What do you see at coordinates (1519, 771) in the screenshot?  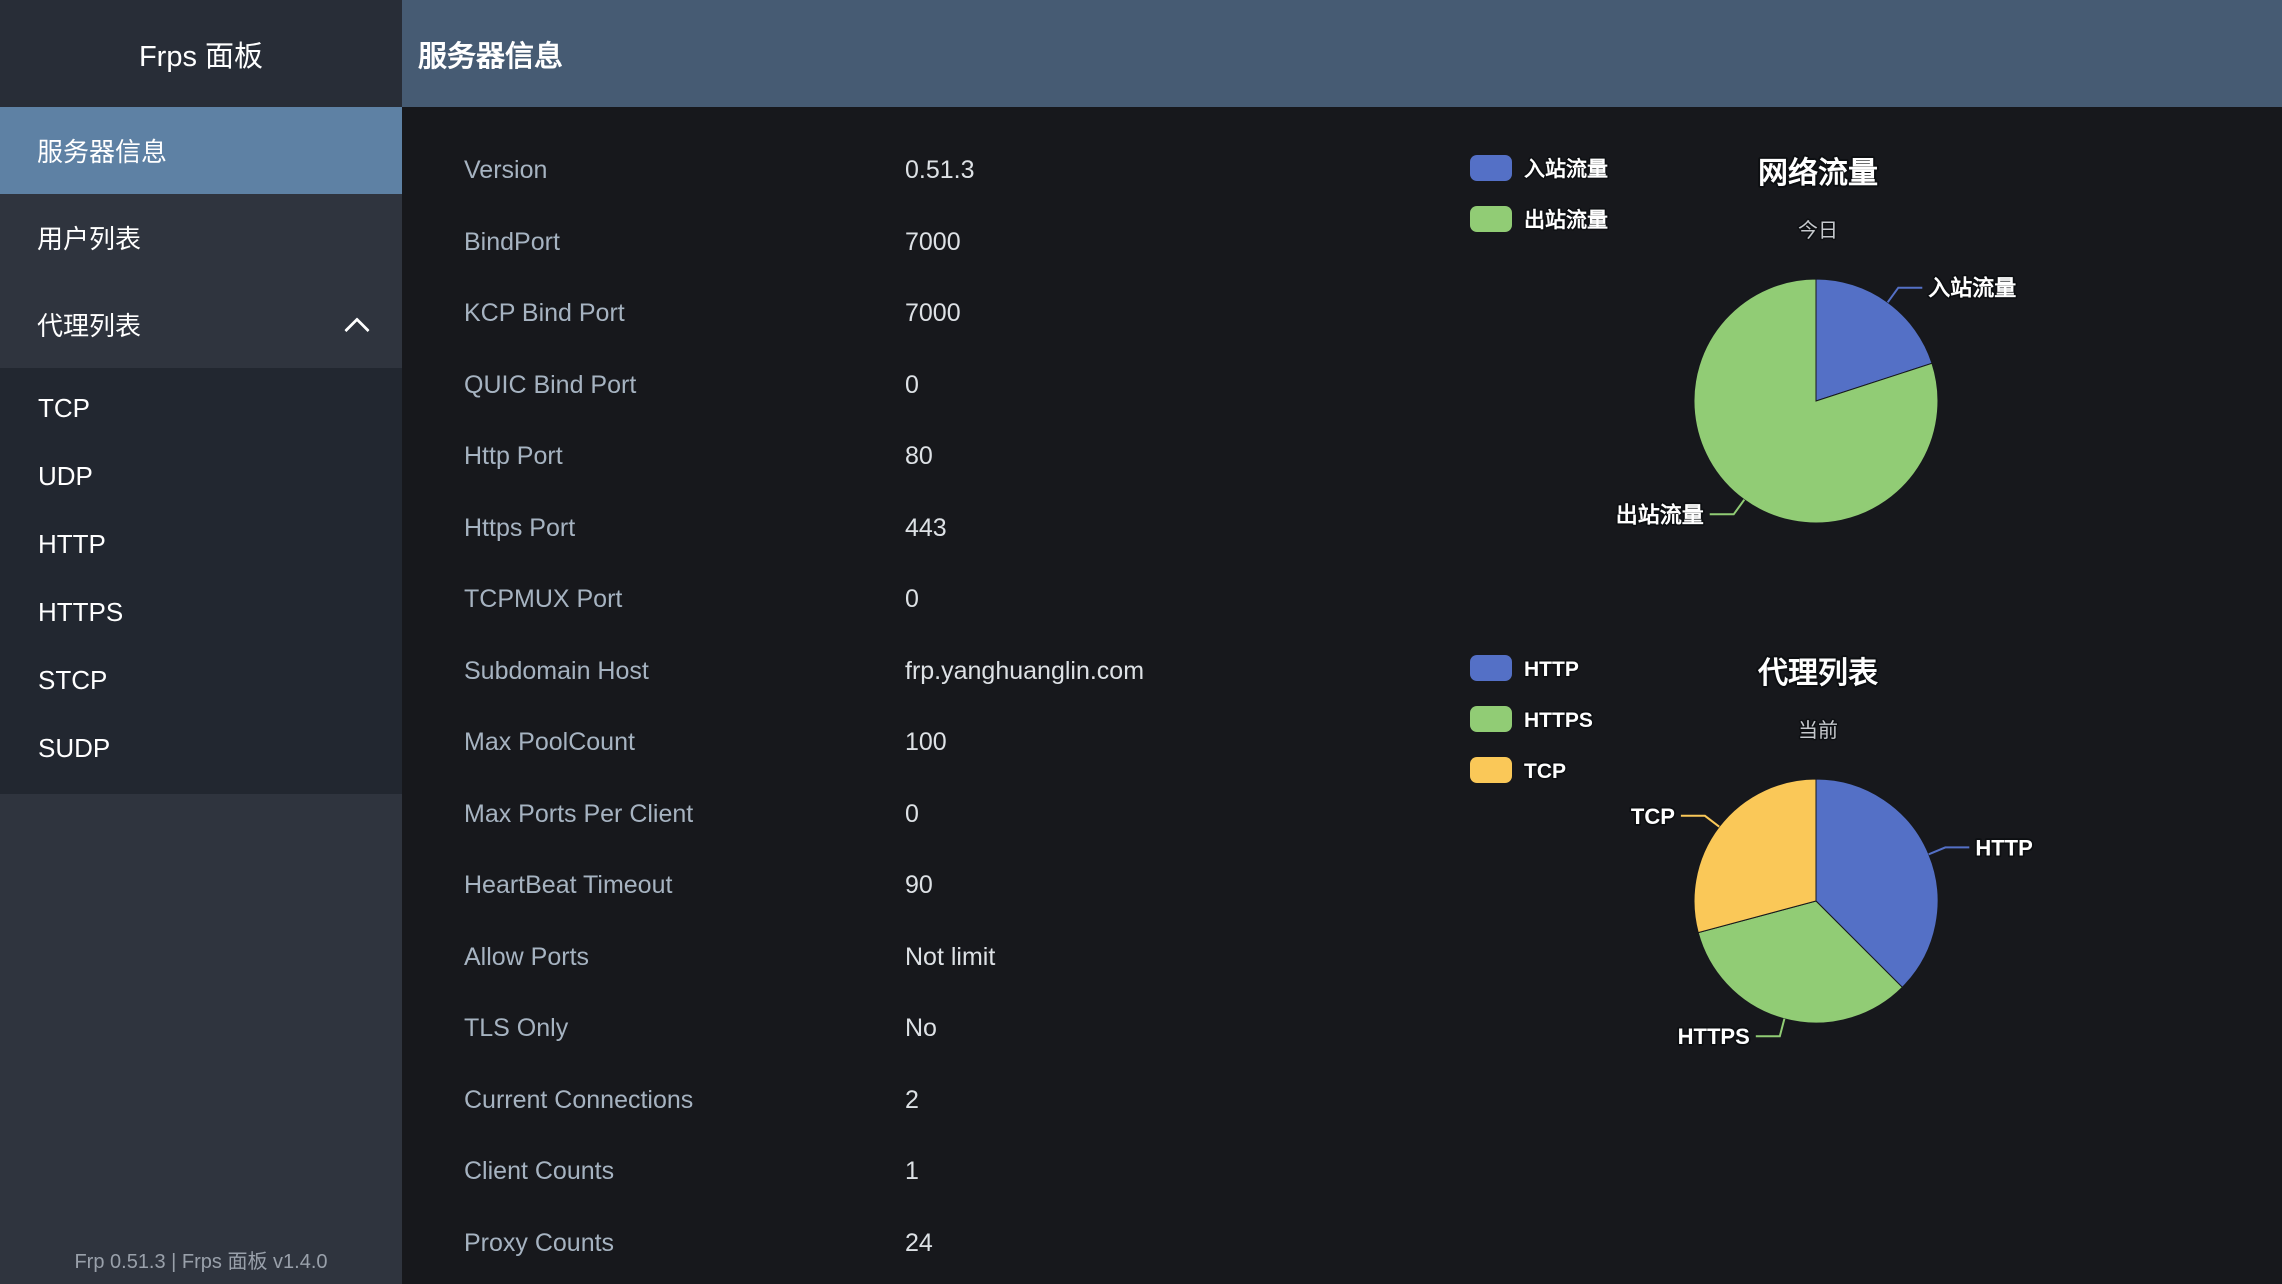 I see `legend-item-TCP: TCP` at bounding box center [1519, 771].